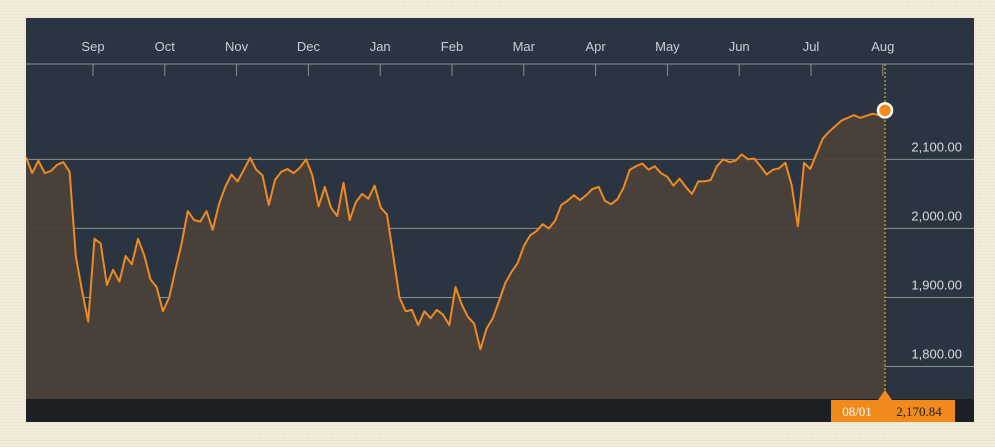 This screenshot has height=447, width=995. Describe the element at coordinates (885, 110) in the screenshot. I see `last-point-marker` at that location.